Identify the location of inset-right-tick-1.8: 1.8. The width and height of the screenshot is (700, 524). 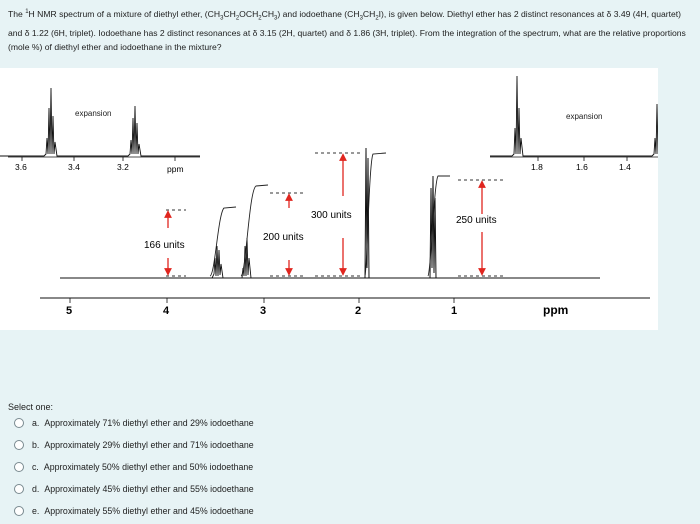
(537, 167).